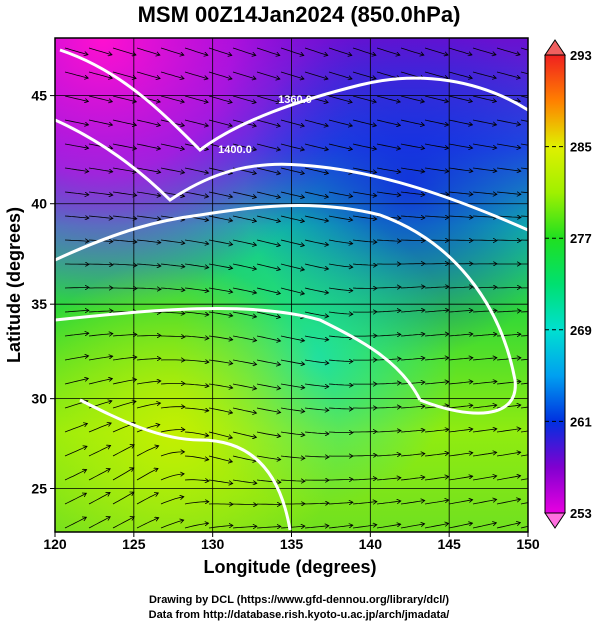 The width and height of the screenshot is (599, 630). I want to click on x-tick-label: 140, so click(371, 544).